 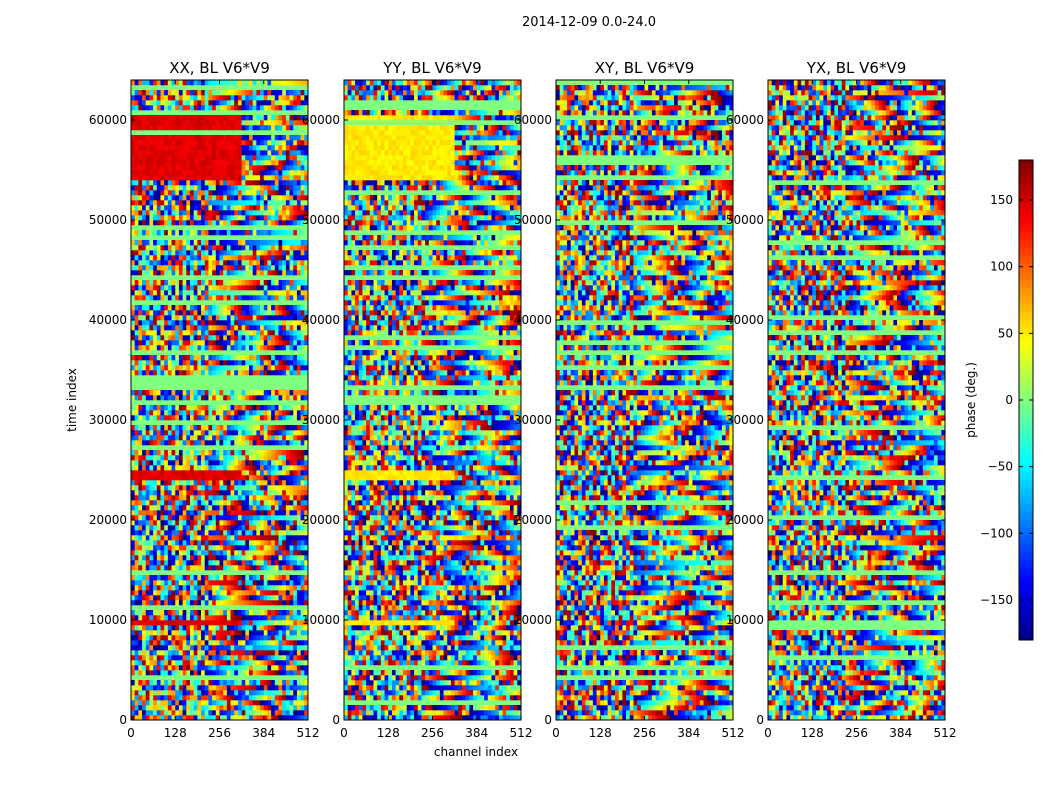 I want to click on colorbar-gradient, so click(x=1026, y=400).